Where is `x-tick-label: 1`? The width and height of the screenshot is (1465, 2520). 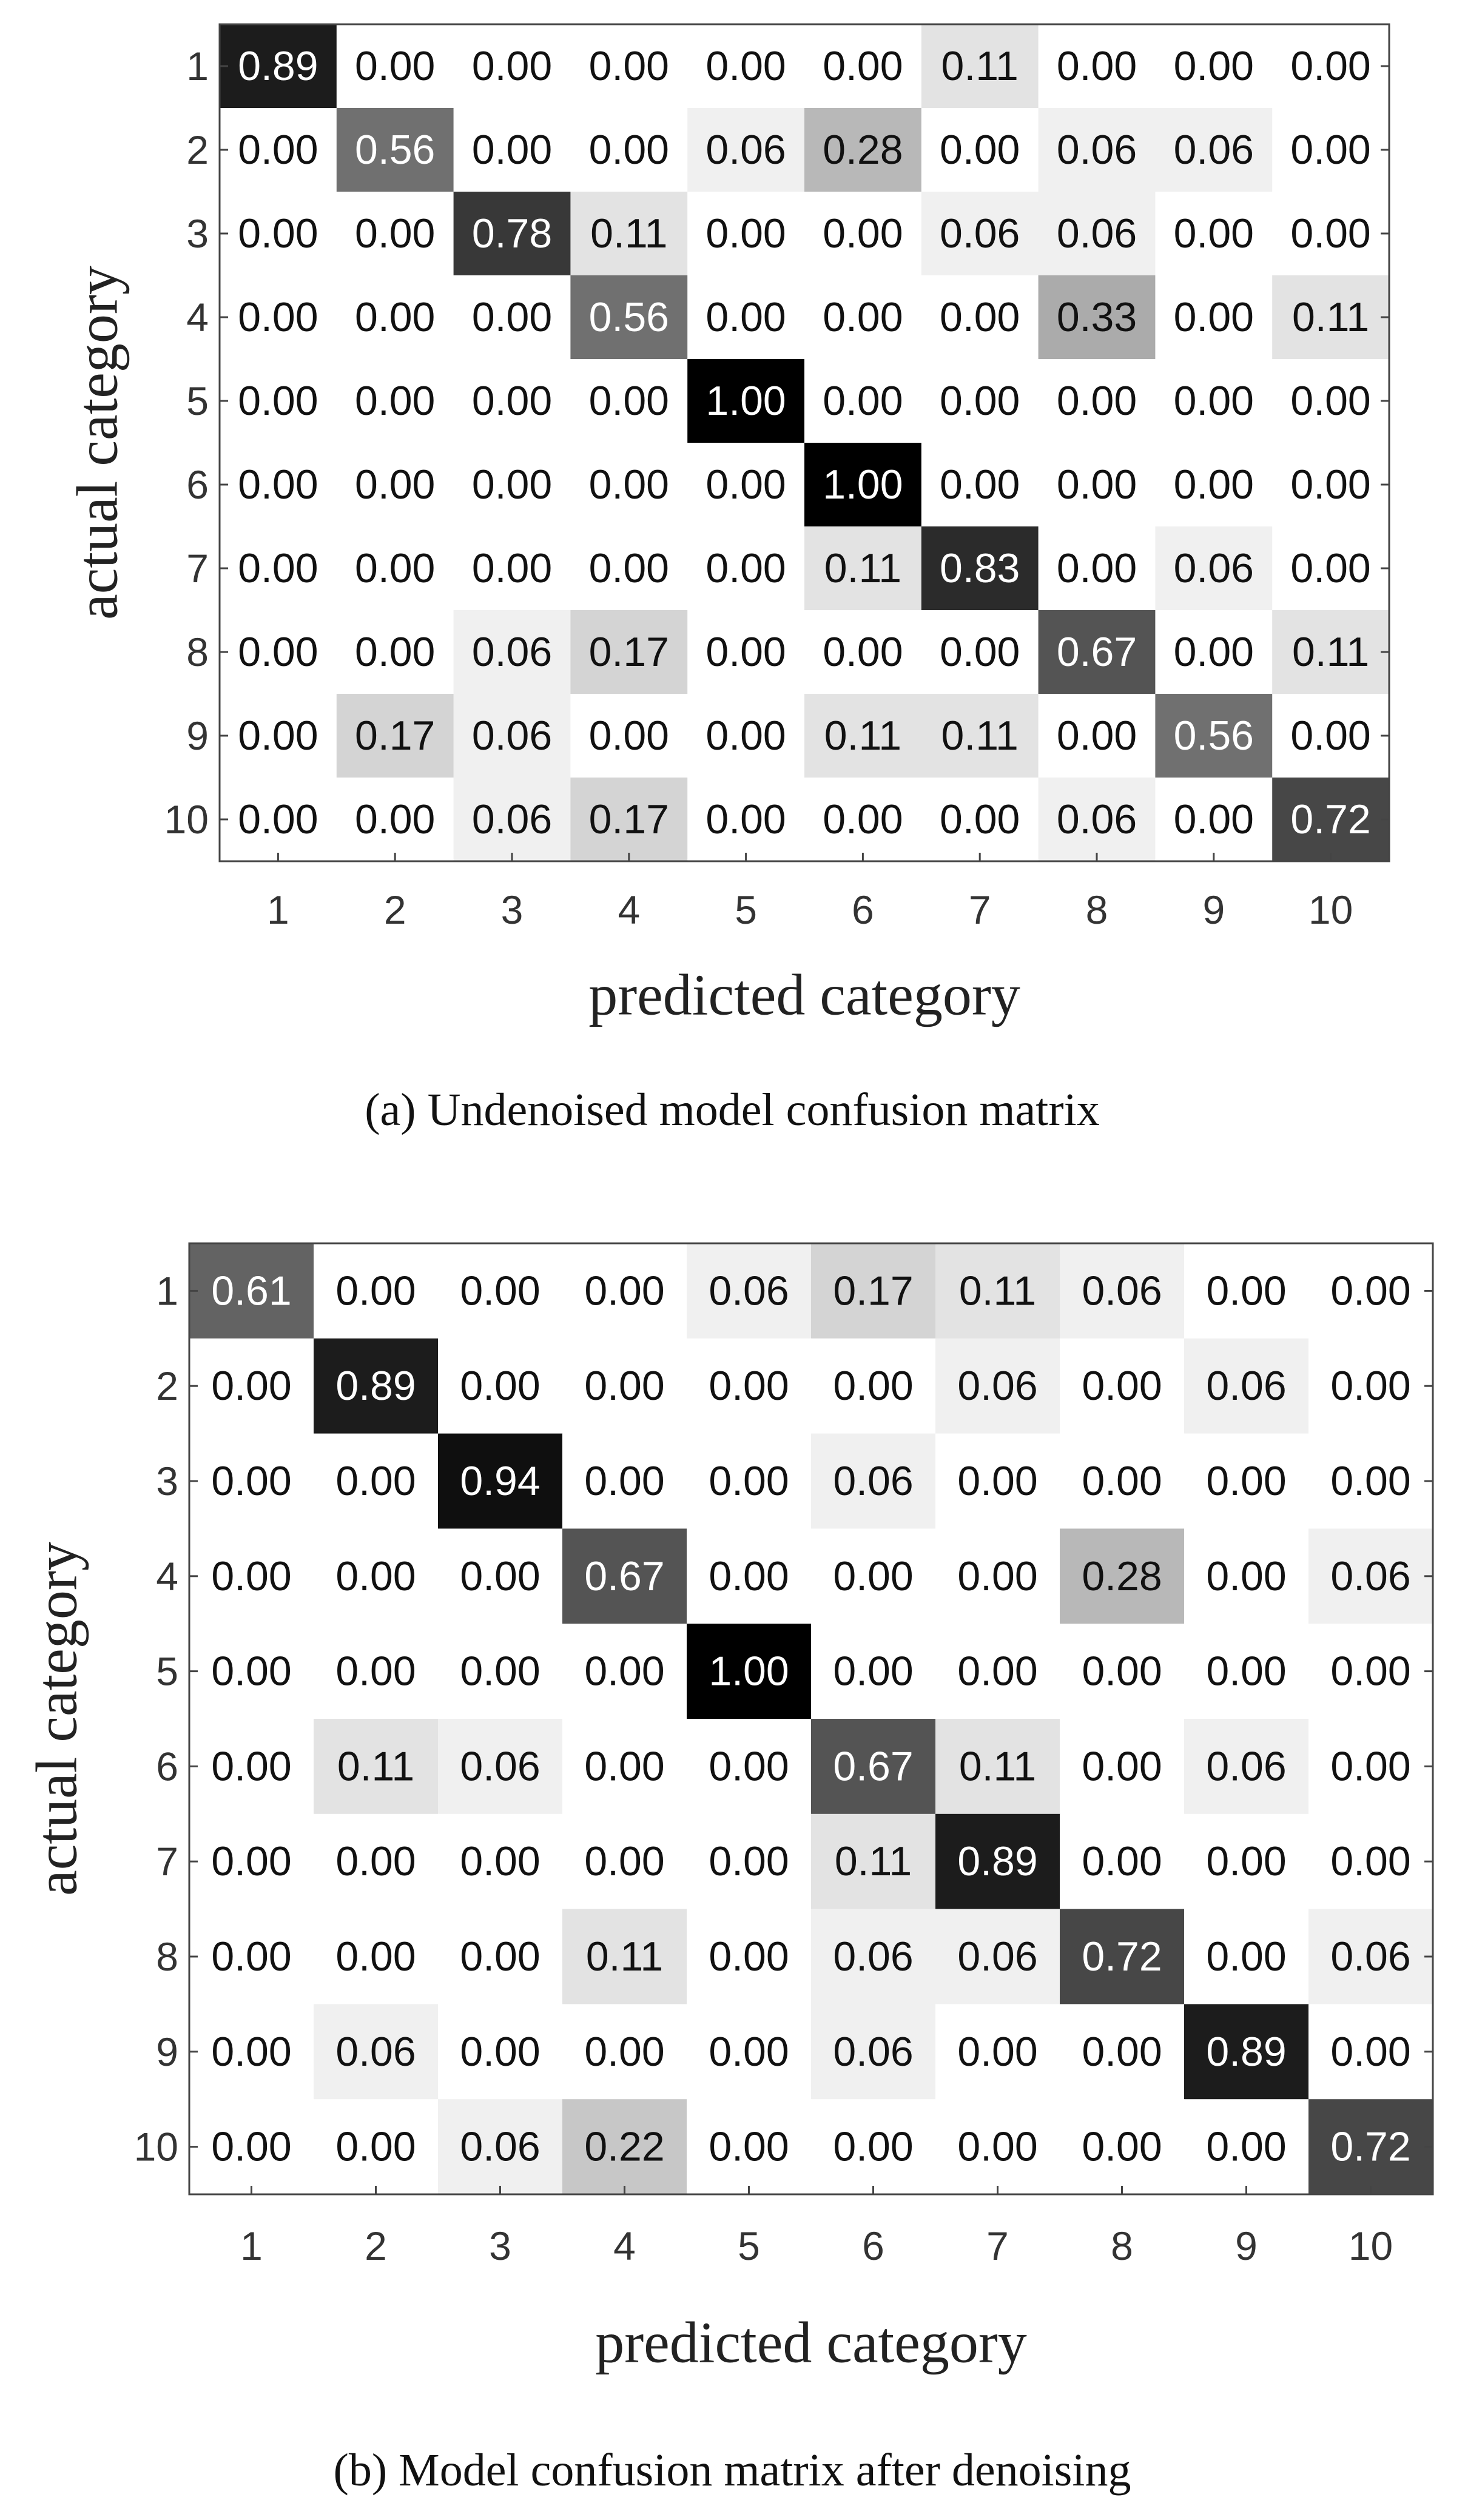 x-tick-label: 1 is located at coordinates (252, 2245).